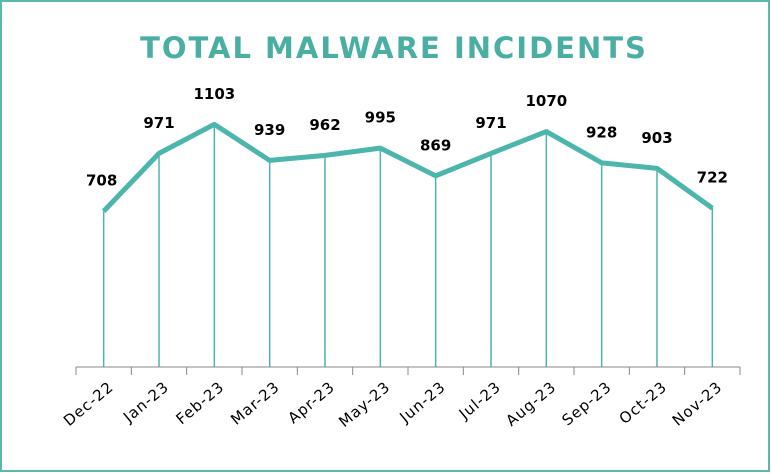 This screenshot has height=473, width=771. What do you see at coordinates (435, 145) in the screenshot?
I see `data-label: 869` at bounding box center [435, 145].